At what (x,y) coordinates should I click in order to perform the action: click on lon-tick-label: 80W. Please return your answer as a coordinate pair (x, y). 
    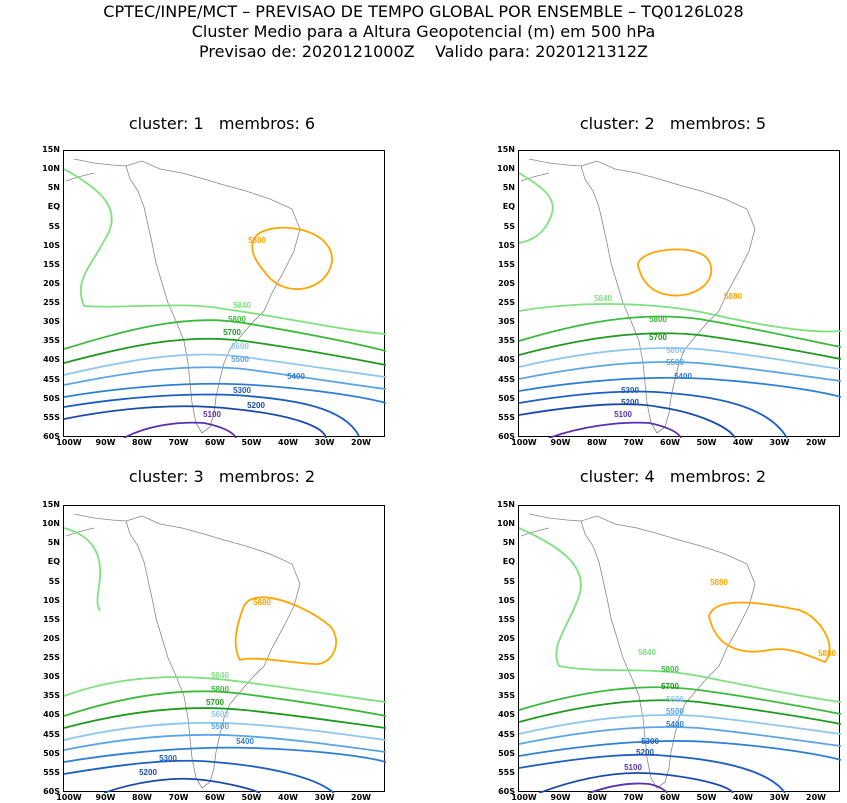
    Looking at the image, I should click on (597, 442).